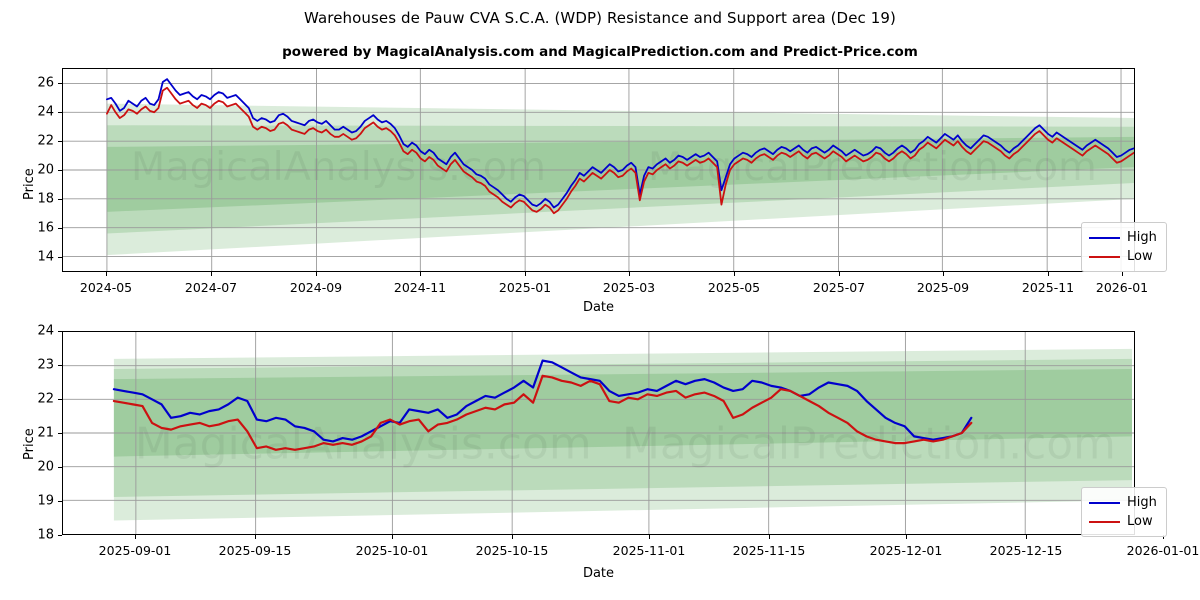 The height and width of the screenshot is (600, 1200). Describe the element at coordinates (512, 550) in the screenshot. I see `x-tick-label: 2025-10-15` at that location.